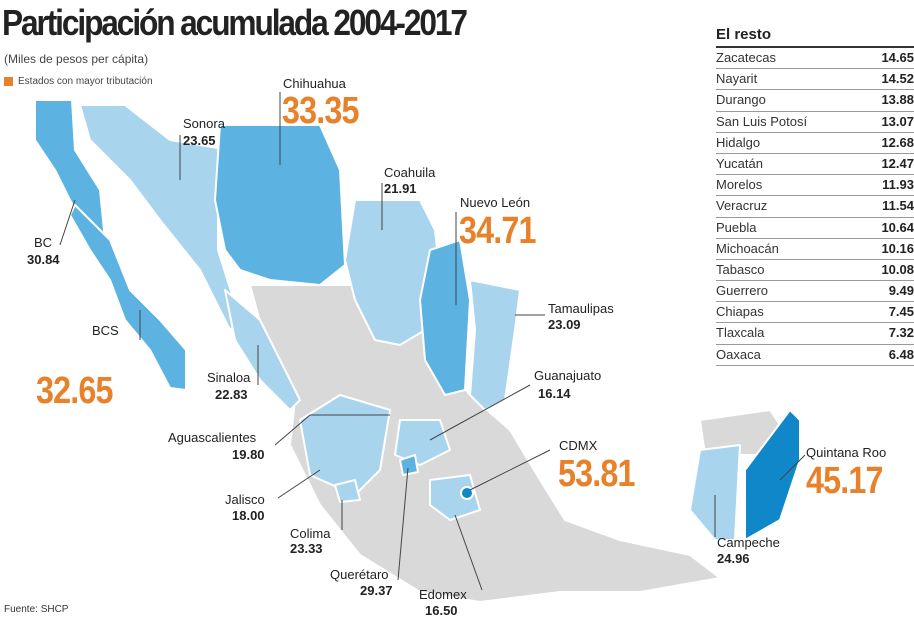 This screenshot has height=620, width=914. What do you see at coordinates (901, 354) in the screenshot?
I see `state-value: 6.48` at bounding box center [901, 354].